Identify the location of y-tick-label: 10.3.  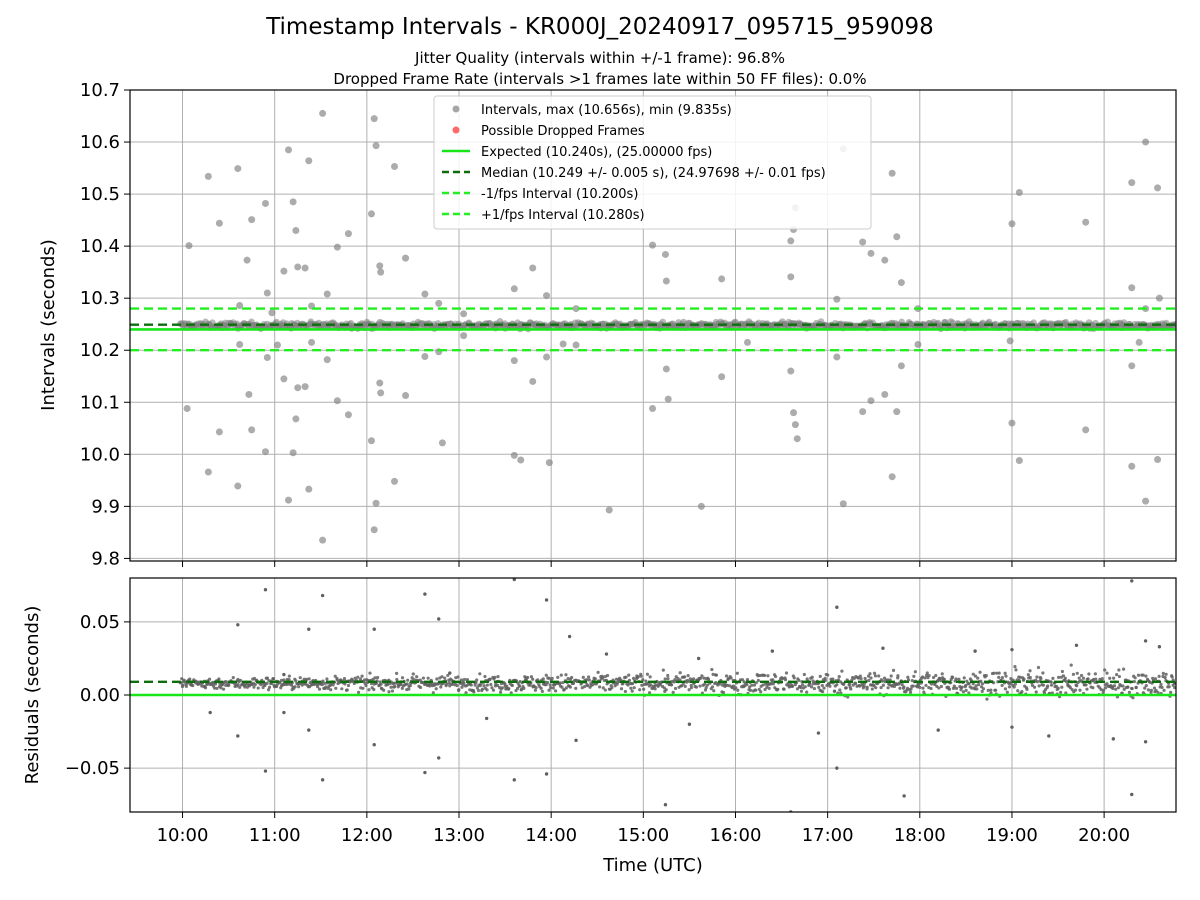
(100, 298).